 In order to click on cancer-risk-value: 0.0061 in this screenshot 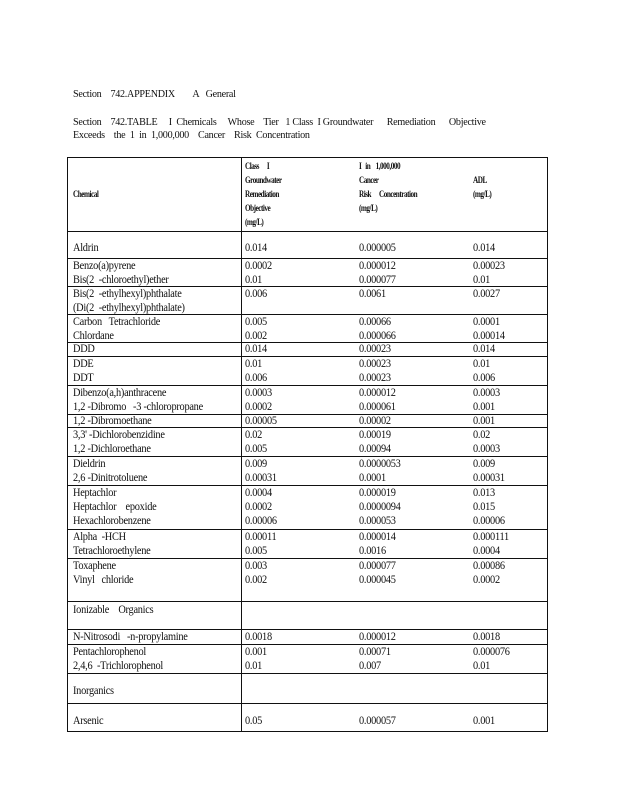, I will do `click(372, 294)`.